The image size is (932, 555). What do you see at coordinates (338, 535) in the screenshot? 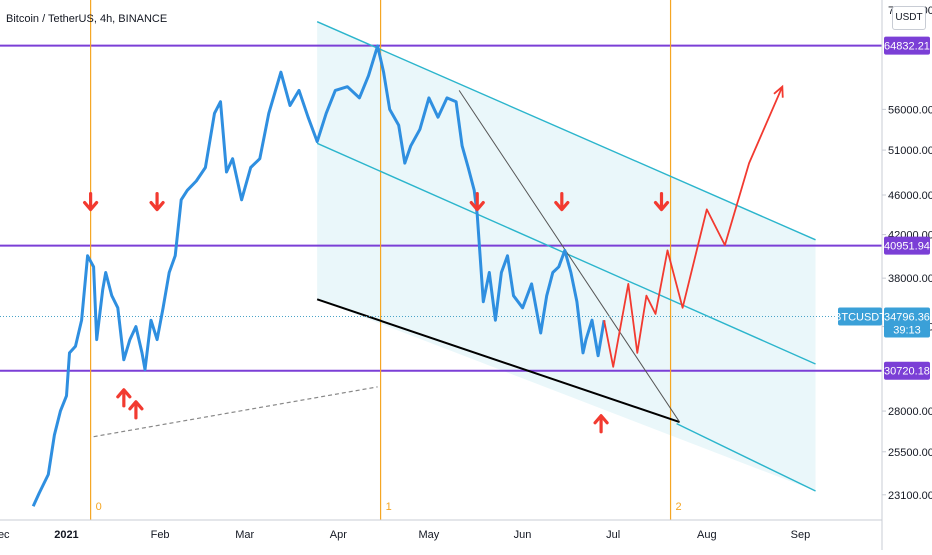
I see `x-tick-label: Apr` at bounding box center [338, 535].